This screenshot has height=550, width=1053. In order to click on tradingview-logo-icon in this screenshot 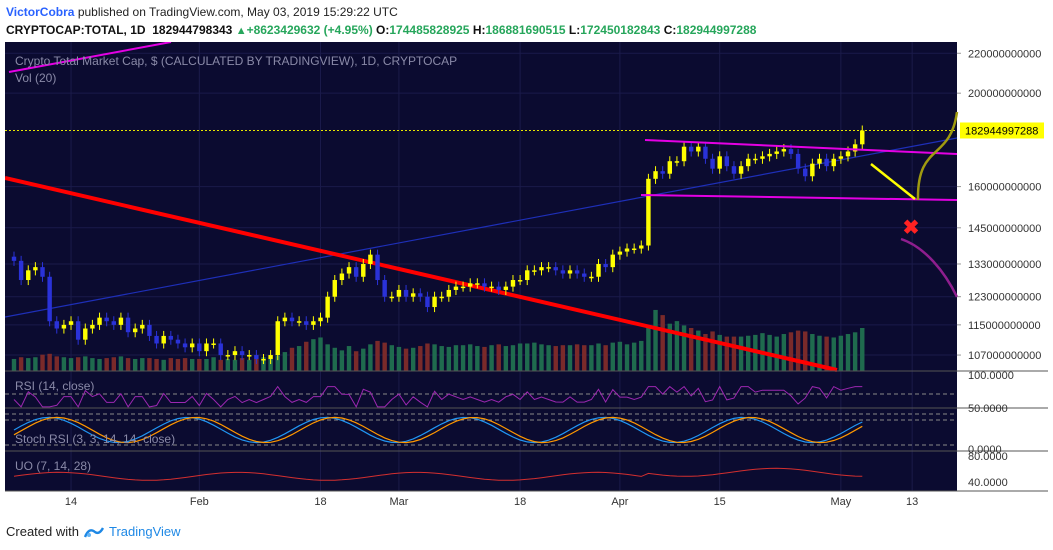, I will do `click(94, 531)`.